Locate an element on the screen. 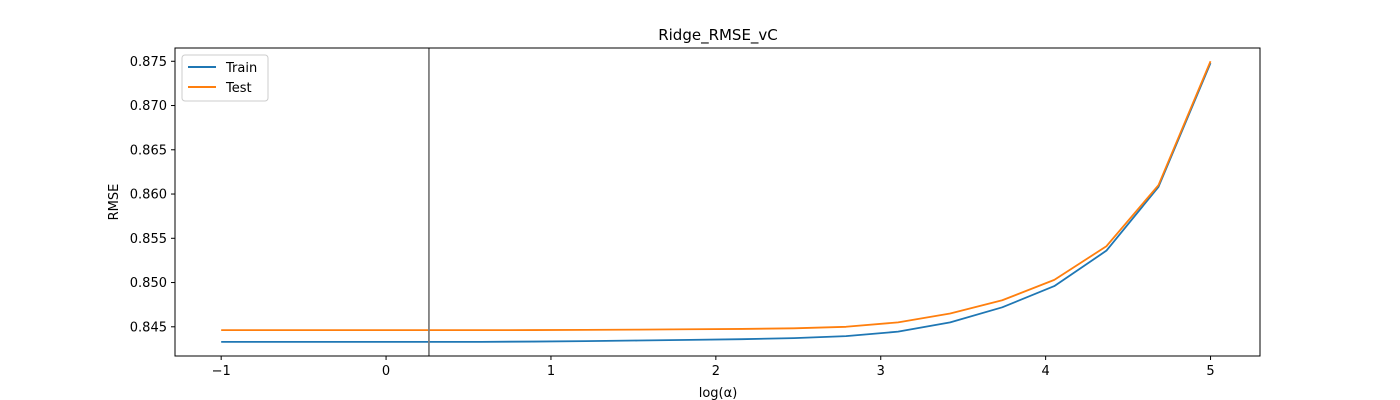  legend-label-test: Test is located at coordinates (238, 88).